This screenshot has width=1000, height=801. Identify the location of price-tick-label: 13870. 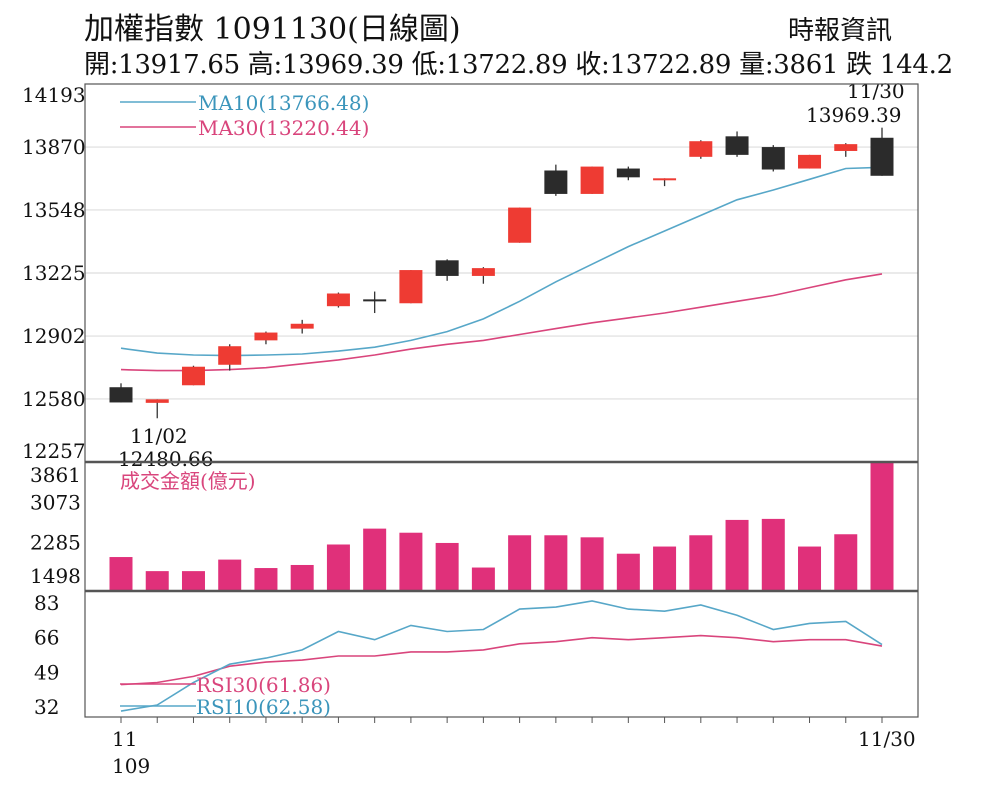
(54, 147).